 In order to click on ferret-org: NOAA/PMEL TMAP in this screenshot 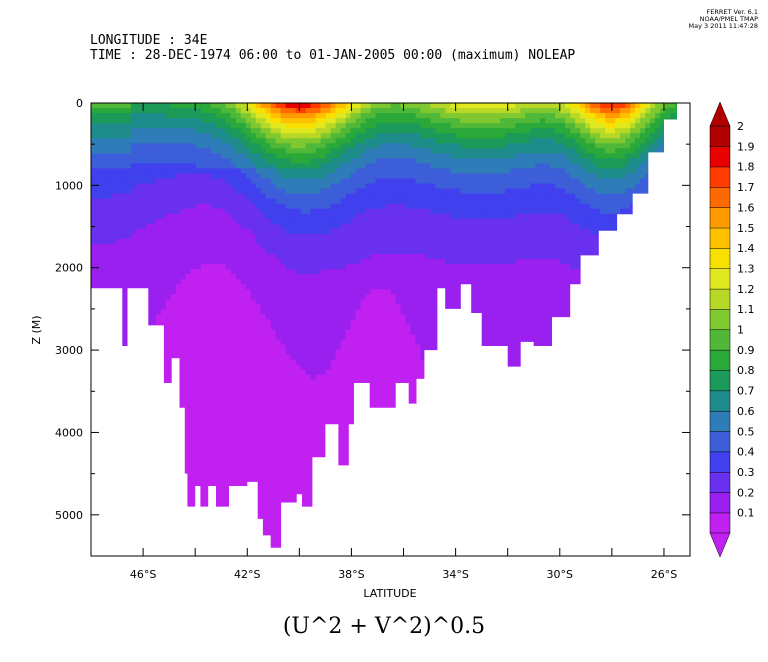, I will do `click(728, 19)`.